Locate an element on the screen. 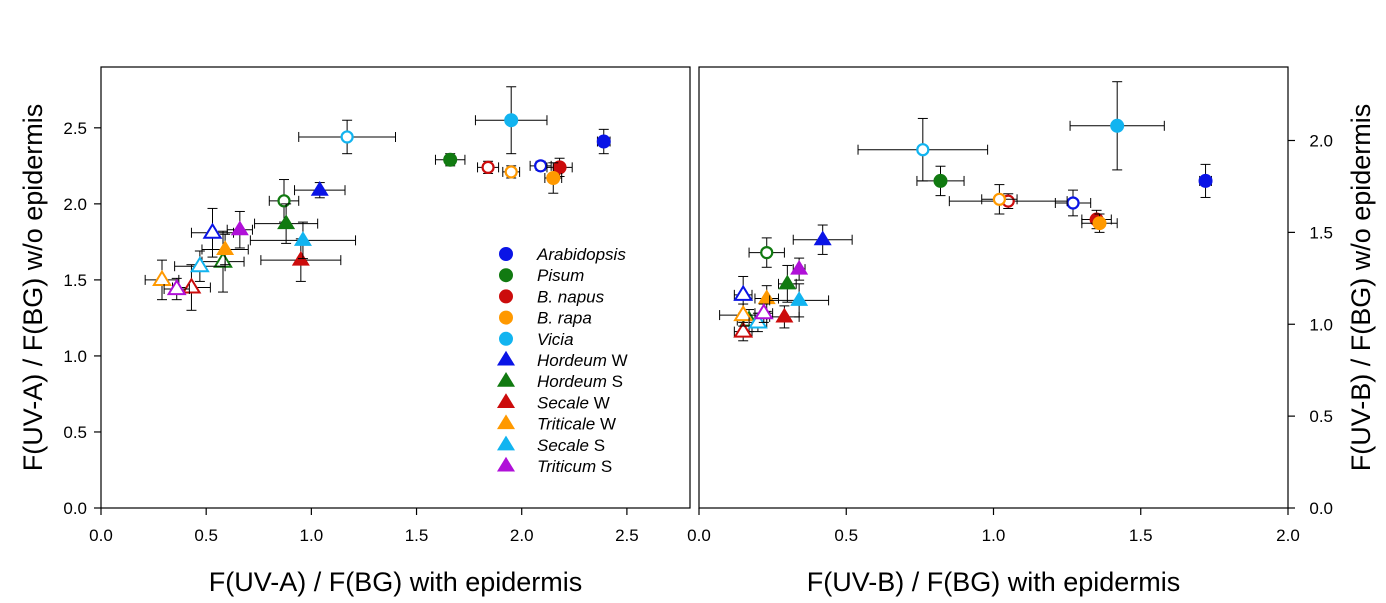  x-axis-title: F(UV-B) / F(BG) with epidermis is located at coordinates (994, 582).